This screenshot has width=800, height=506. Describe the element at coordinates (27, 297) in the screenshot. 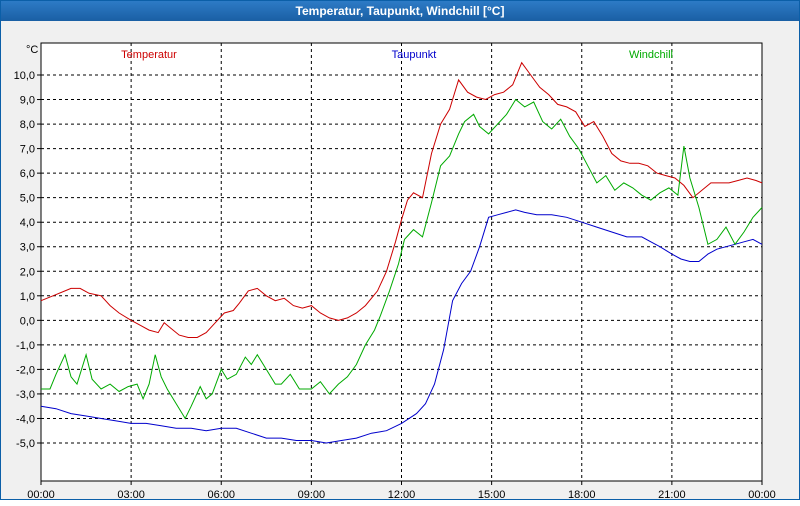

I see `y-tick-label: 1,0` at that location.